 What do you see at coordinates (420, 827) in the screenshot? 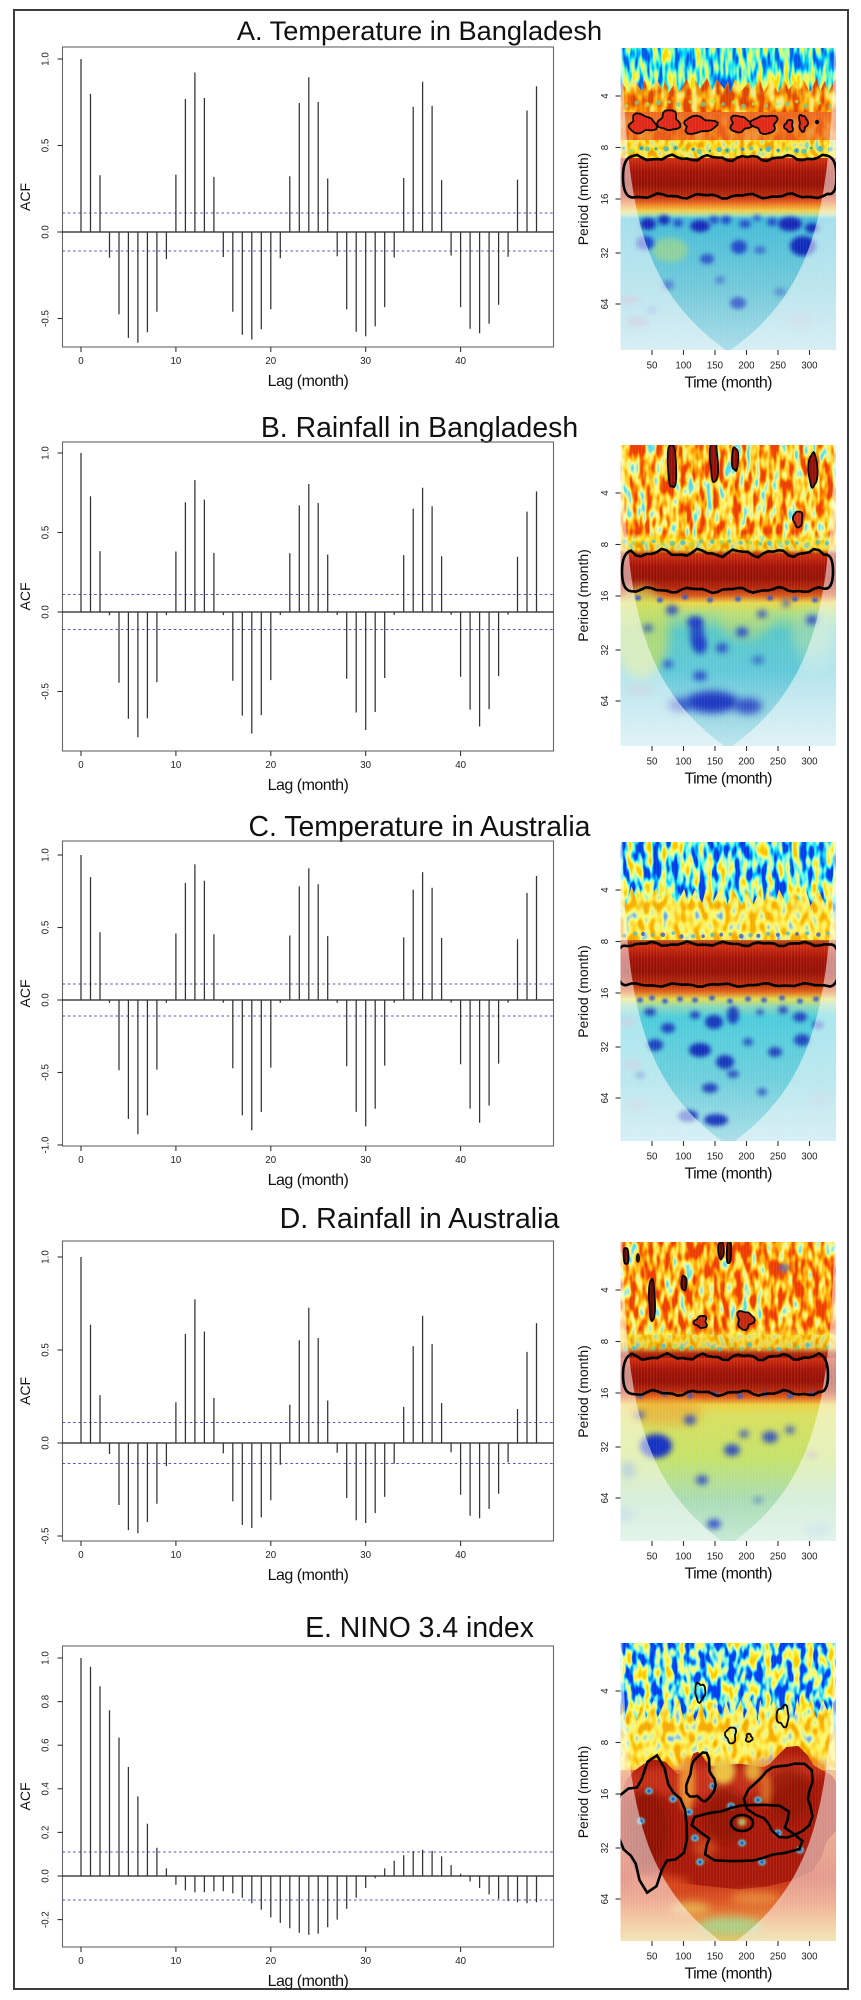
I see `svg-text: C. Temperature in Australia` at bounding box center [420, 827].